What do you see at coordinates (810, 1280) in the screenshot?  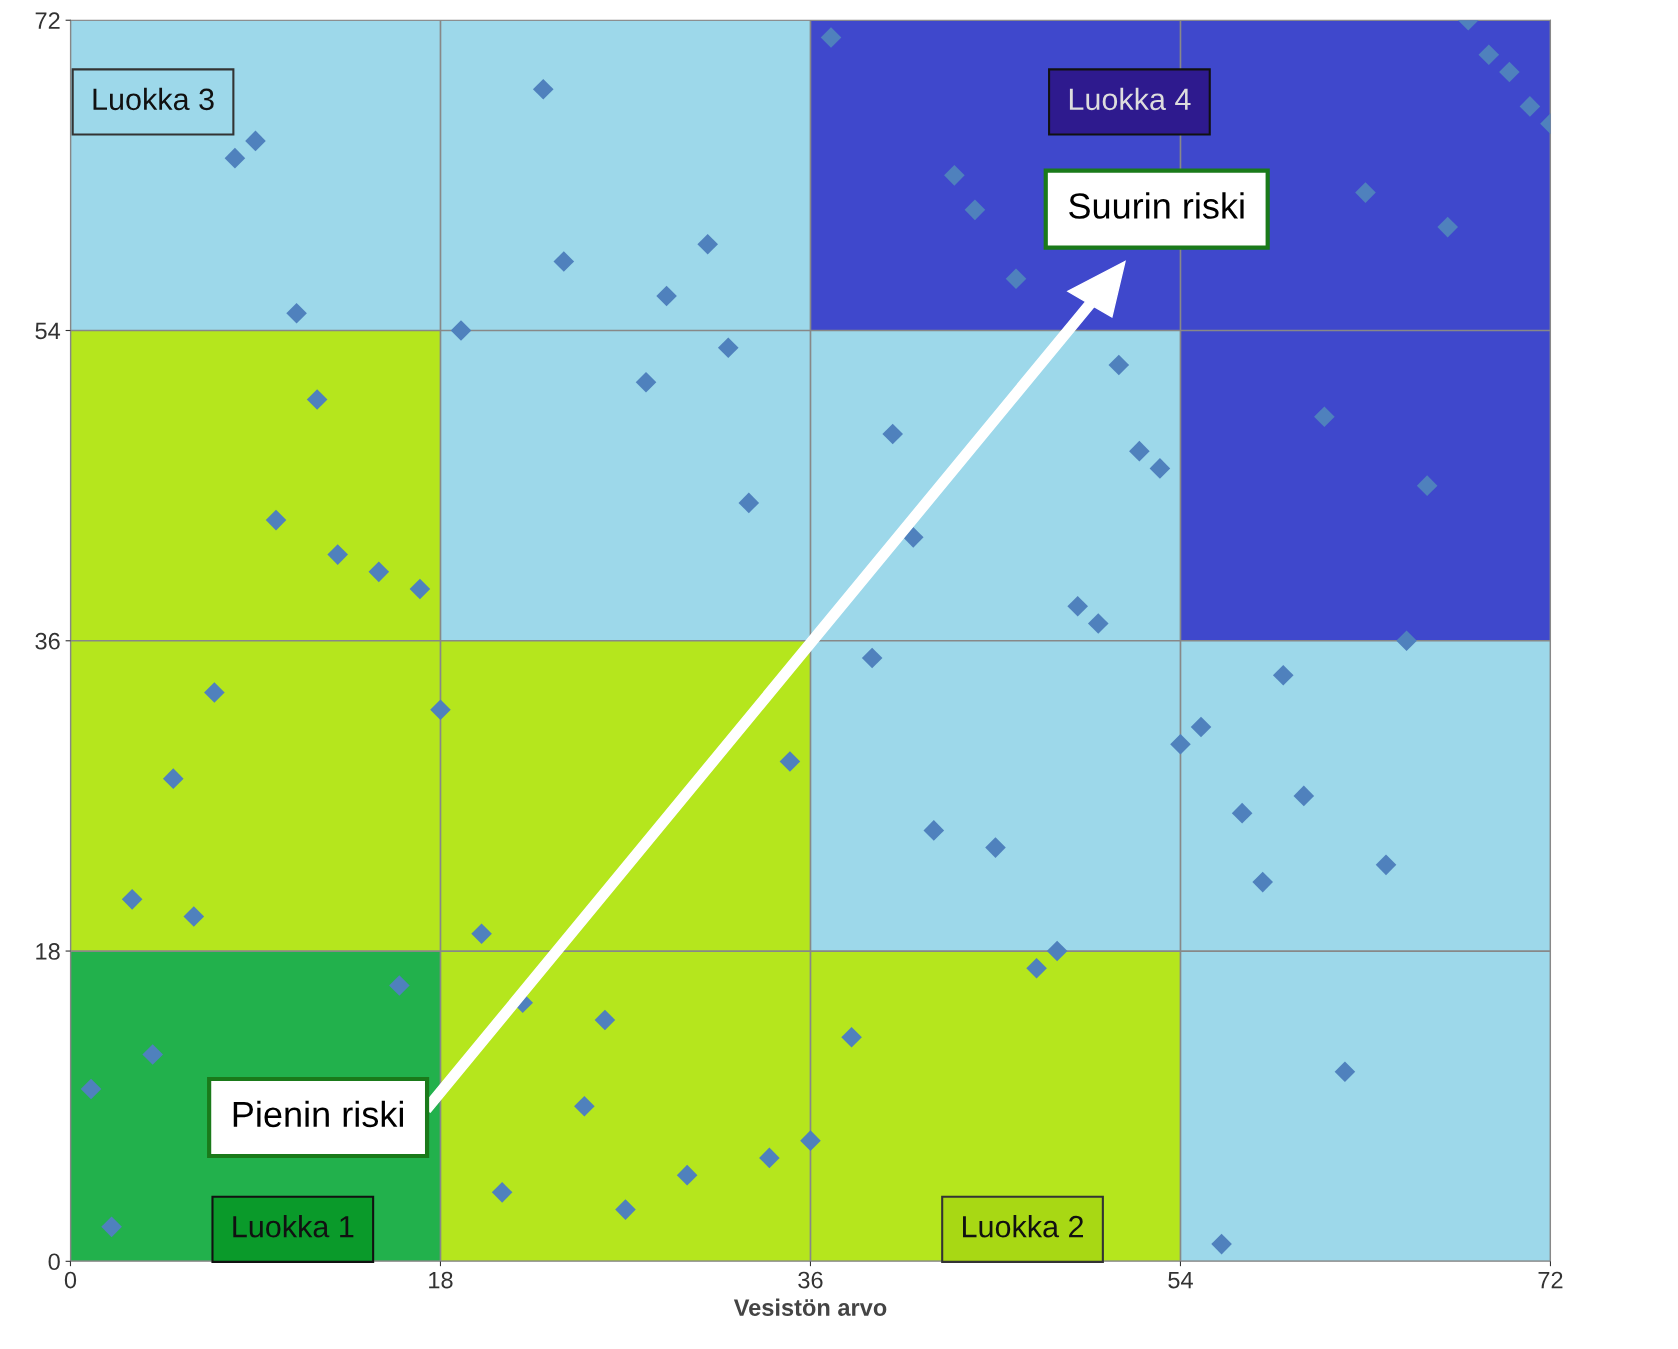 I see `x-tick-label: 36` at bounding box center [810, 1280].